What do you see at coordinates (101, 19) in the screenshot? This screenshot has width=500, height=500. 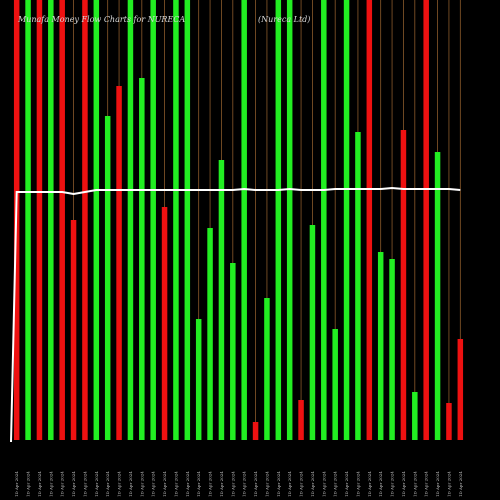 I see `chart-title-left: Munafa Money Flow Charts for NURECA` at bounding box center [101, 19].